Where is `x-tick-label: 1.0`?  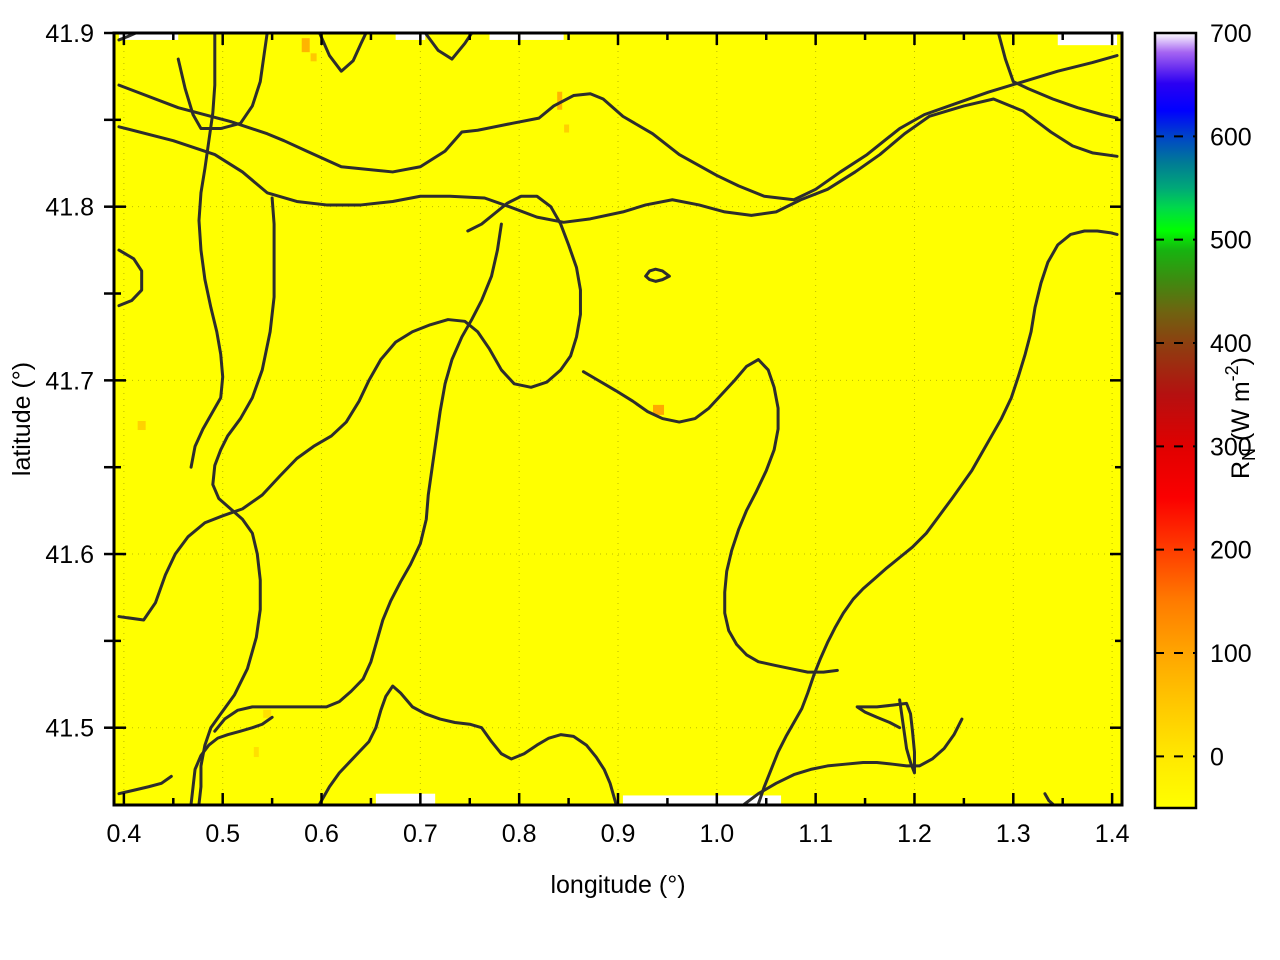 x-tick-label: 1.0 is located at coordinates (716, 834).